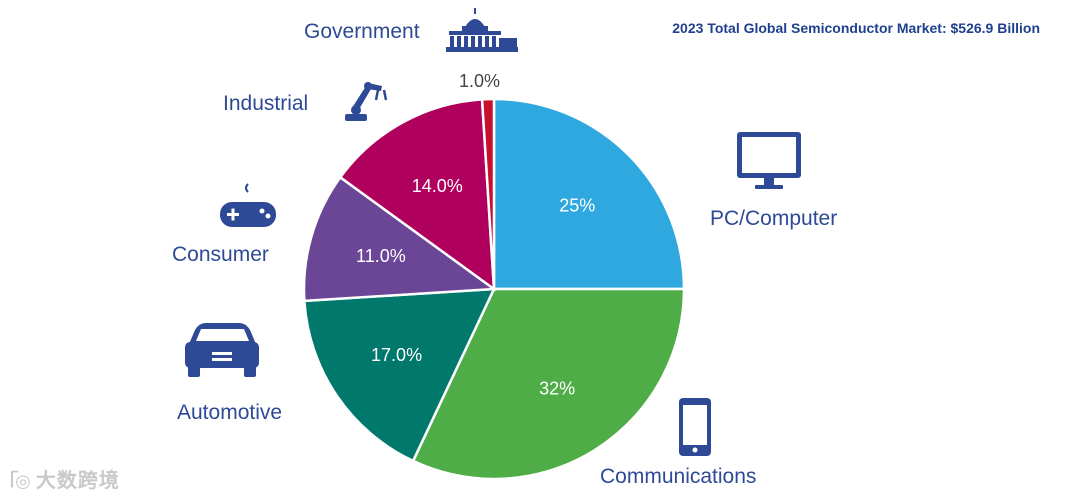 This screenshot has height=503, width=1080. What do you see at coordinates (266, 103) in the screenshot?
I see `category-label-industrial: Industrial` at bounding box center [266, 103].